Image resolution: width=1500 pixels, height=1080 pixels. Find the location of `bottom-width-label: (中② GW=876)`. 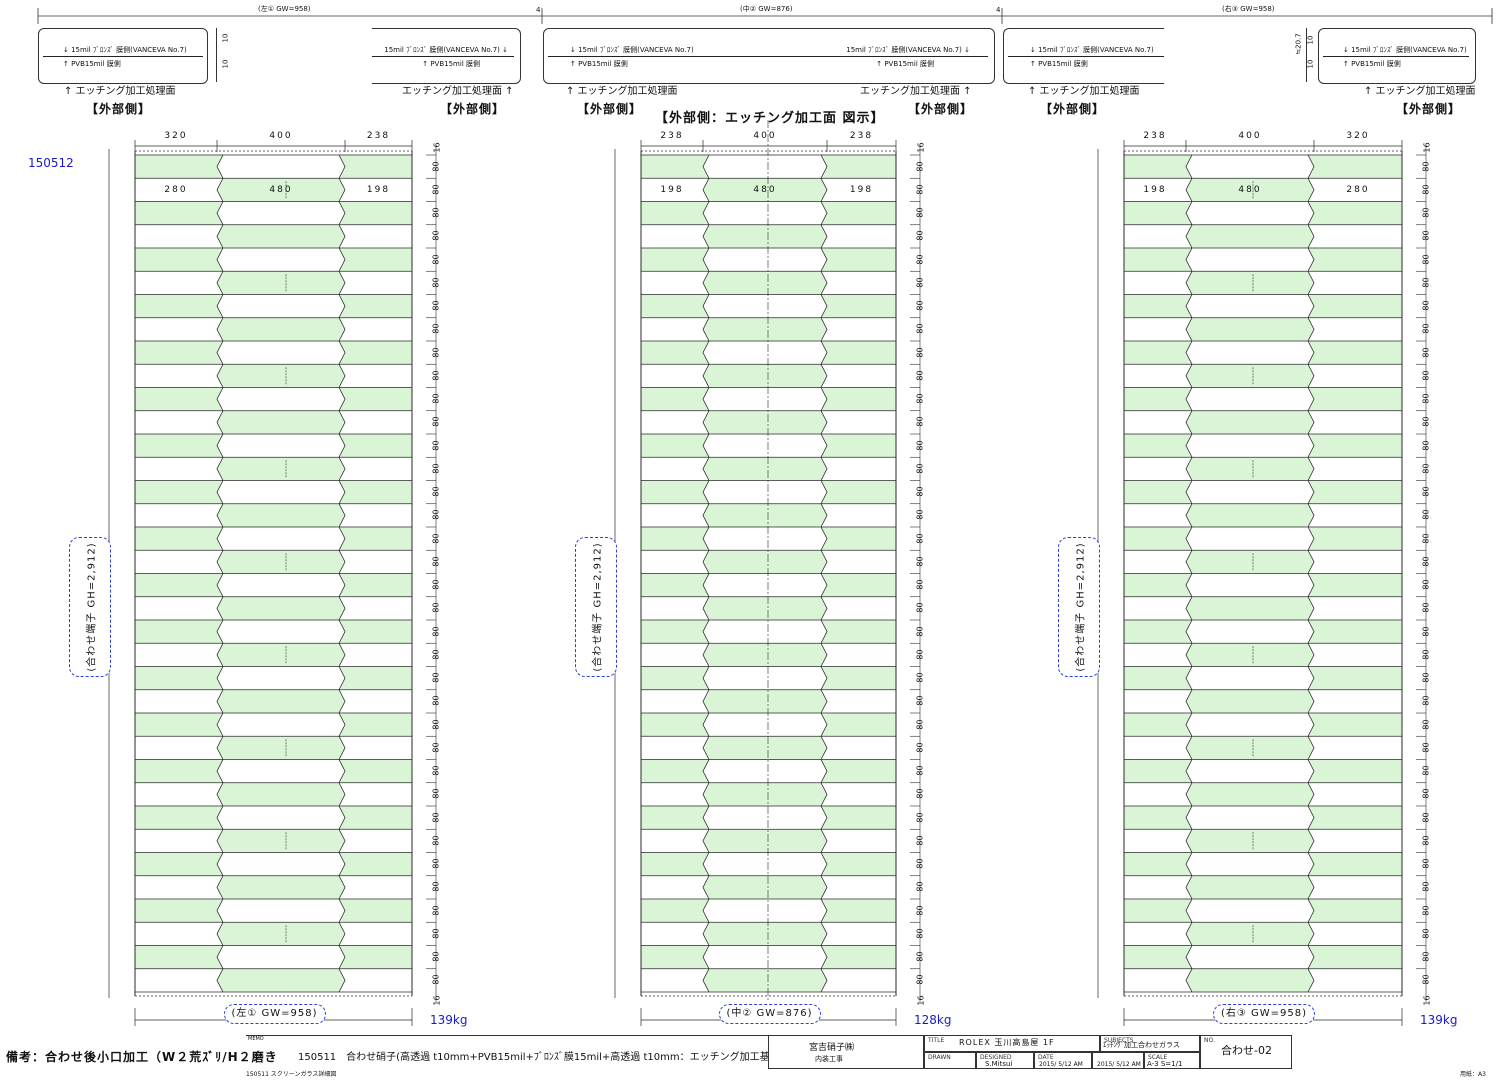

bottom-width-label: (中② GW=876) is located at coordinates (769, 1014).